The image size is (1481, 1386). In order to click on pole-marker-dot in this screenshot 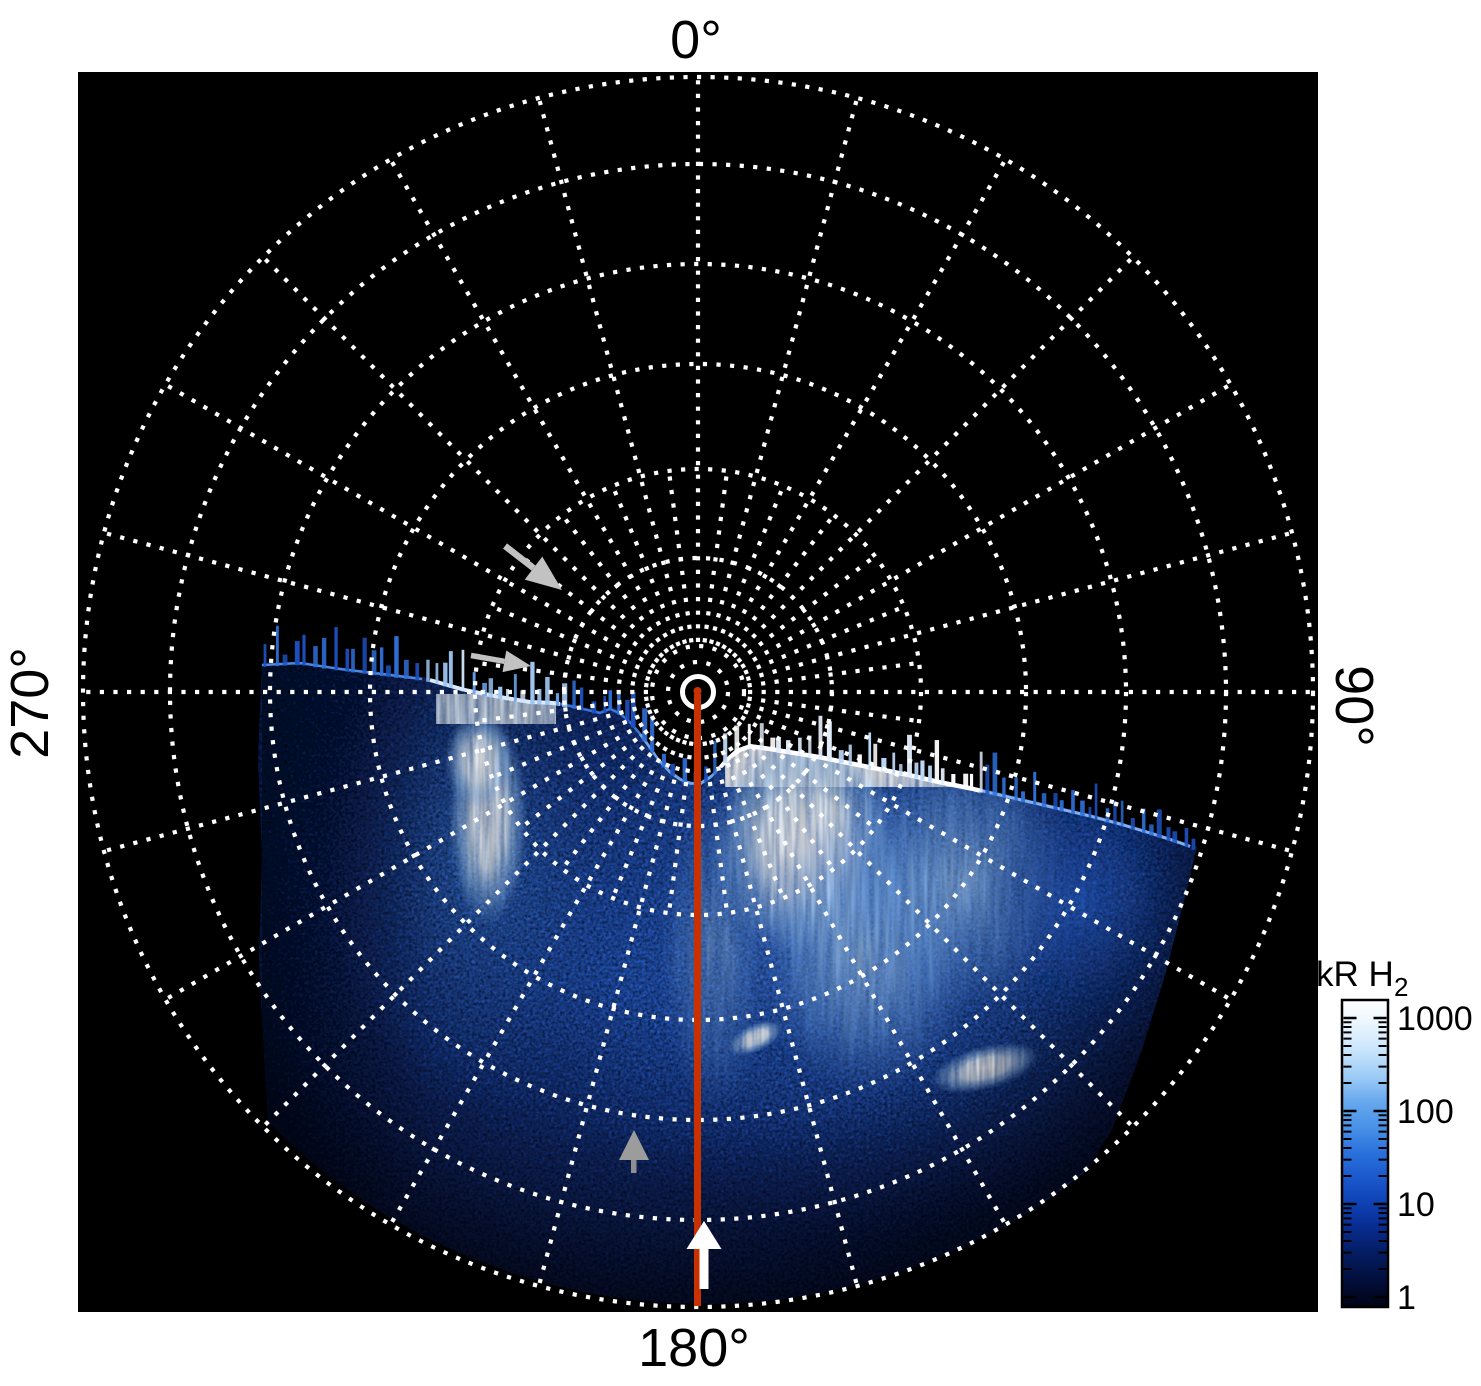, I will do `click(697, 691)`.